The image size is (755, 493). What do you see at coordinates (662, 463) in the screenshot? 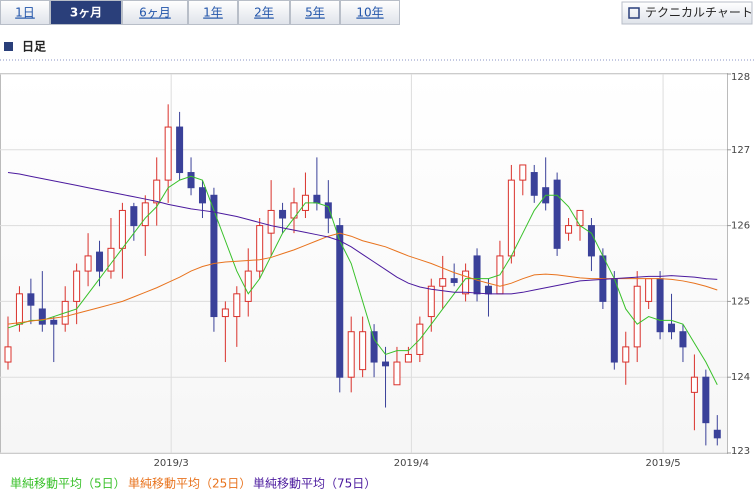
I see `x-tick-label: 2019/5` at bounding box center [662, 463].